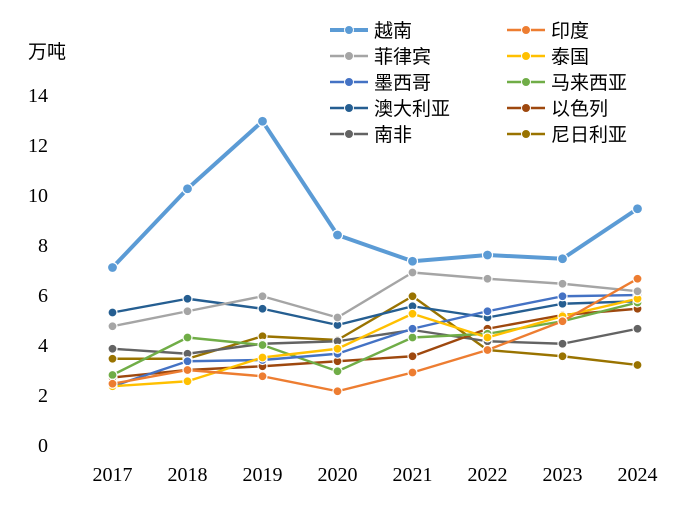 The image size is (698, 505). What do you see at coordinates (402, 83) in the screenshot?
I see `legend-label: 墨西哥` at bounding box center [402, 83].